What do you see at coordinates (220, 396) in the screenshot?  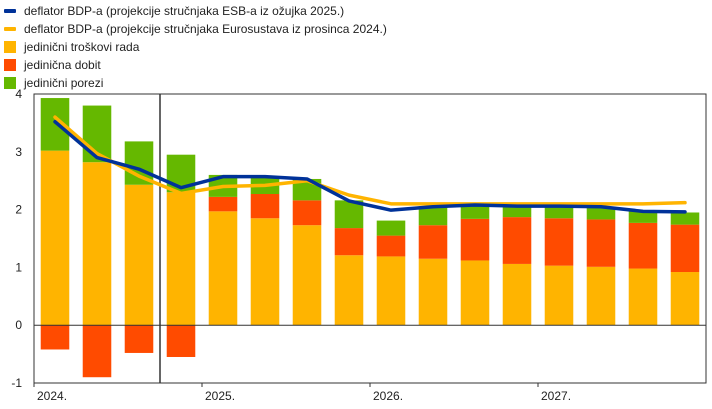 I see `x-tick-label: 2025.` at bounding box center [220, 396].